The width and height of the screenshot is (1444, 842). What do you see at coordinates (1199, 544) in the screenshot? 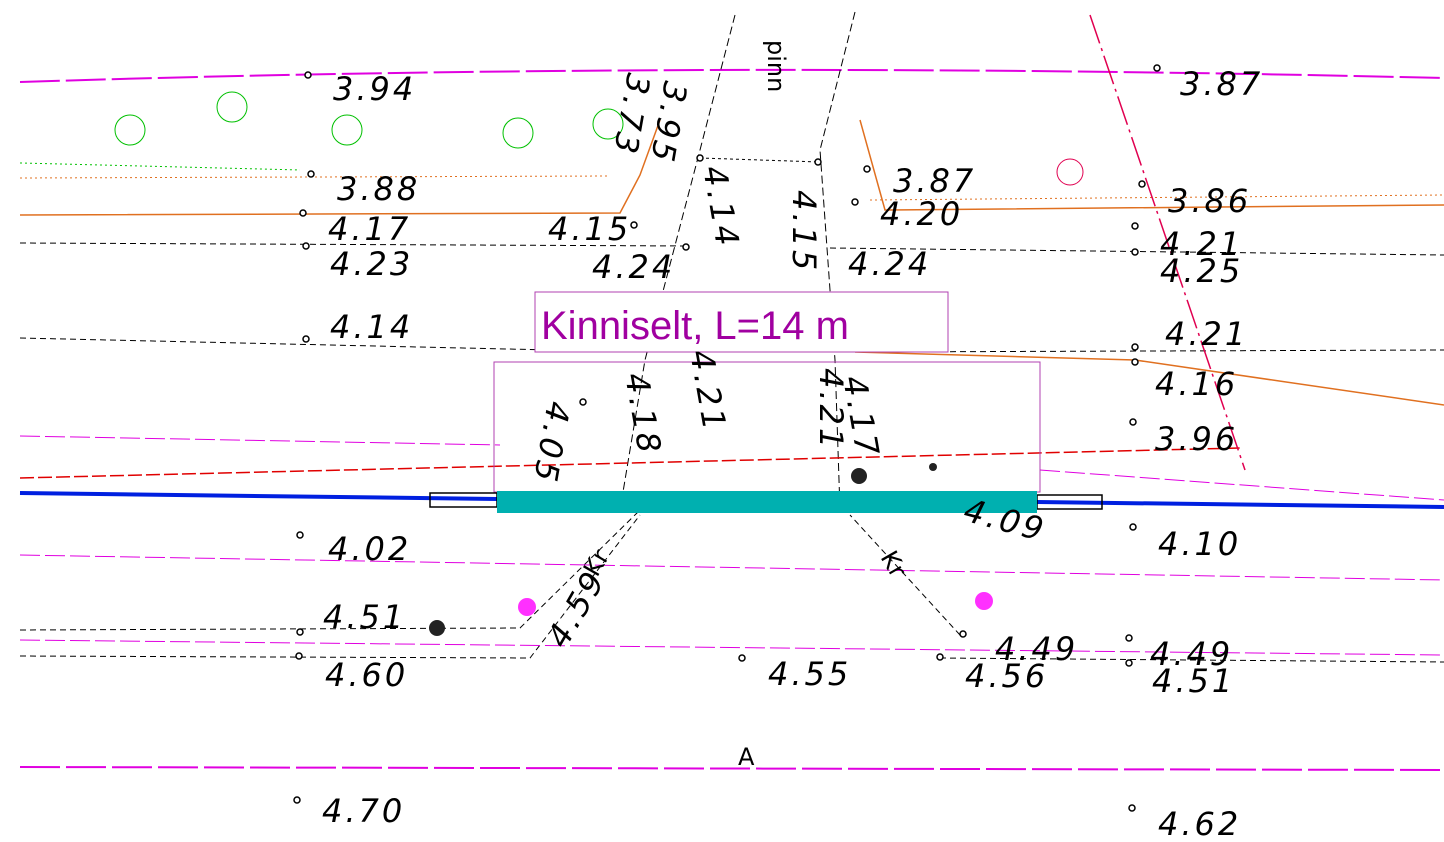
I see `elevation-label: 4.10` at bounding box center [1199, 544].